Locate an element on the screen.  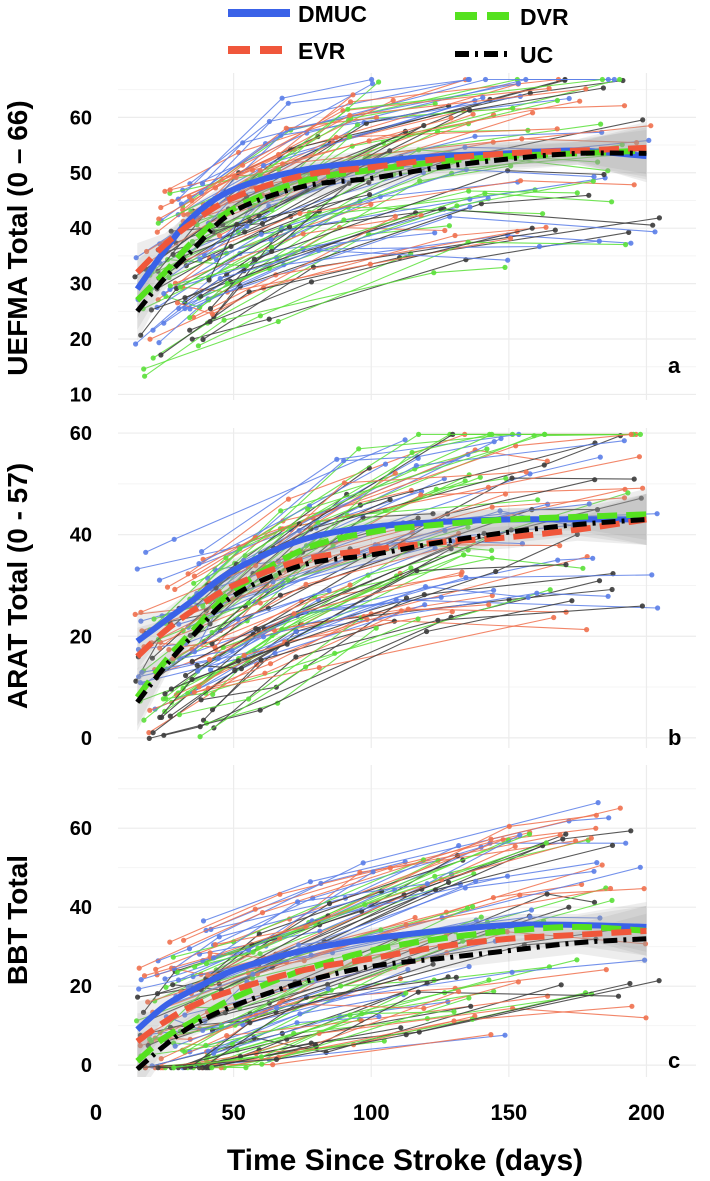
x-tick-label: 0 is located at coordinates (96, 1112).